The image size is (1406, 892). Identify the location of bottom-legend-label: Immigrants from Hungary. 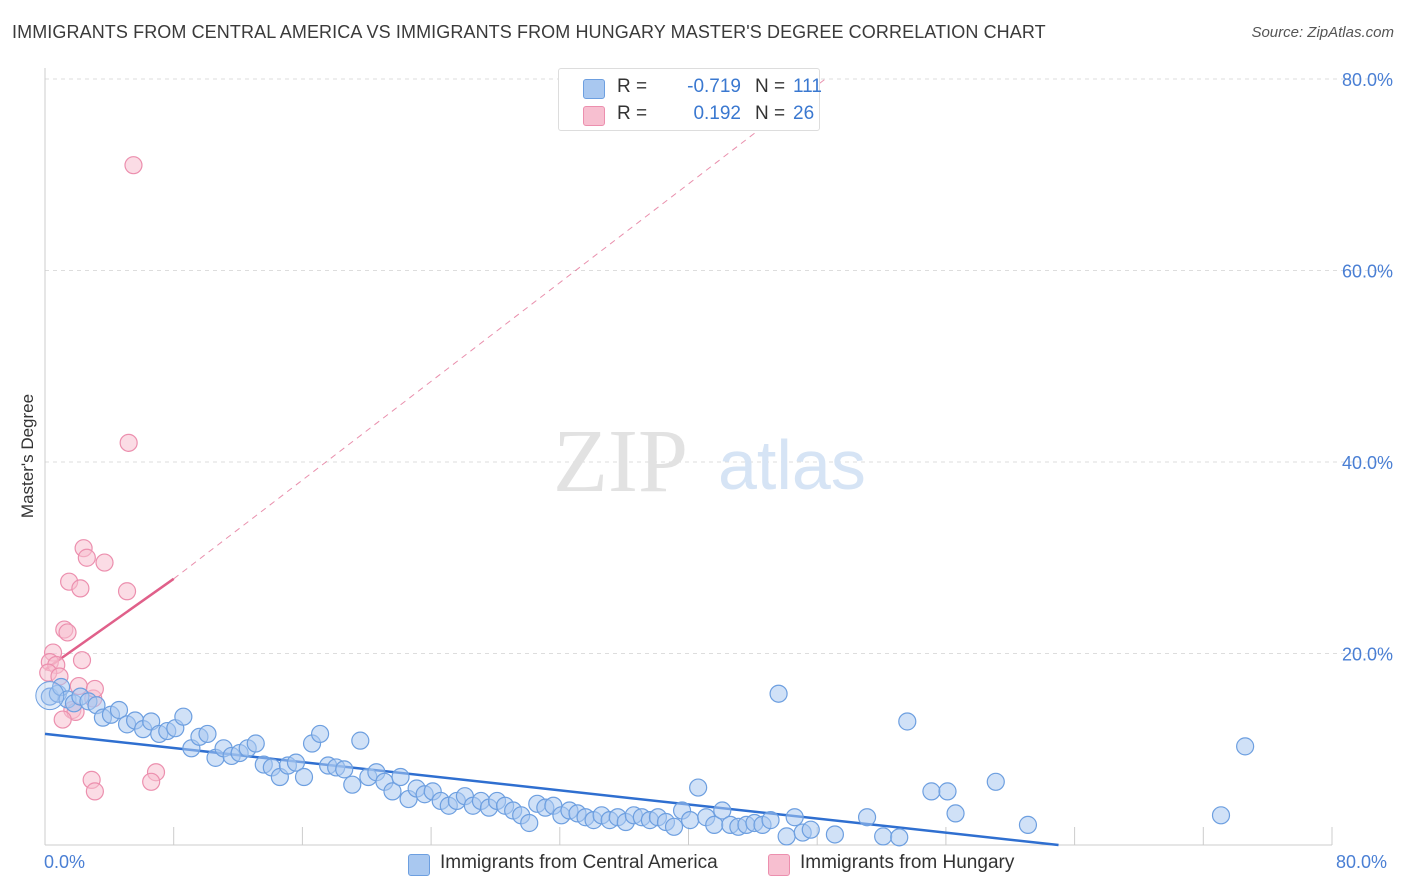
(907, 862).